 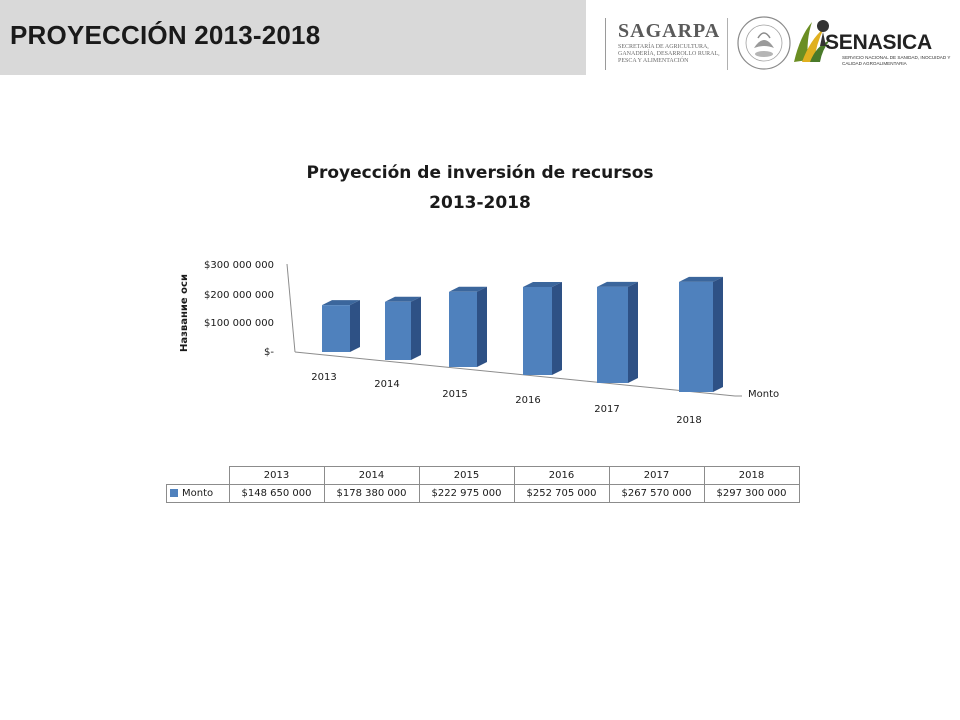 I want to click on x-tick-label: 2013, so click(x=323, y=377).